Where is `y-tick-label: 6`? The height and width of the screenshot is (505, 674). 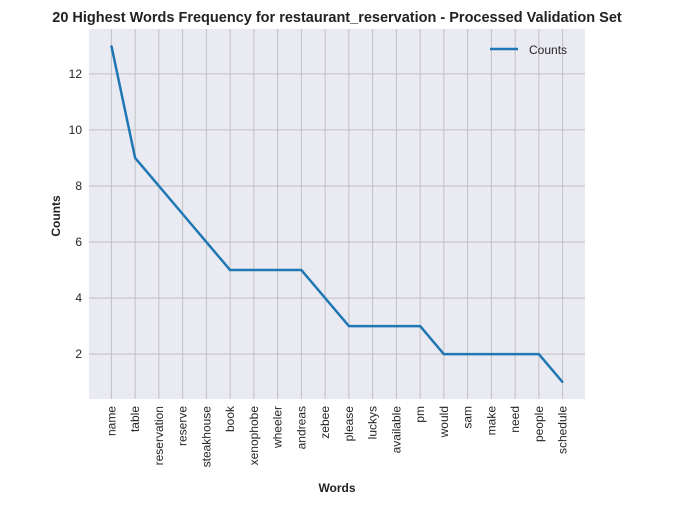 y-tick-label: 6 is located at coordinates (78, 242).